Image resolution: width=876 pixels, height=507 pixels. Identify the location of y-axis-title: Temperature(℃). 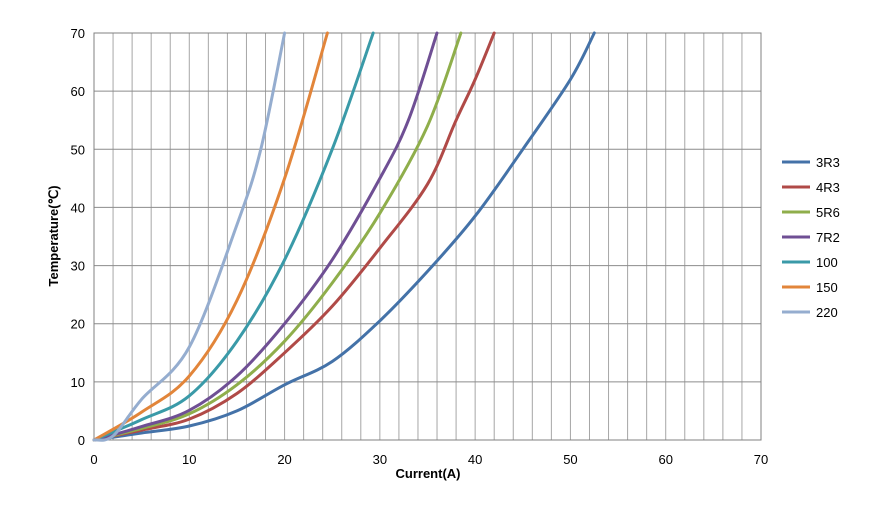
(53, 235).